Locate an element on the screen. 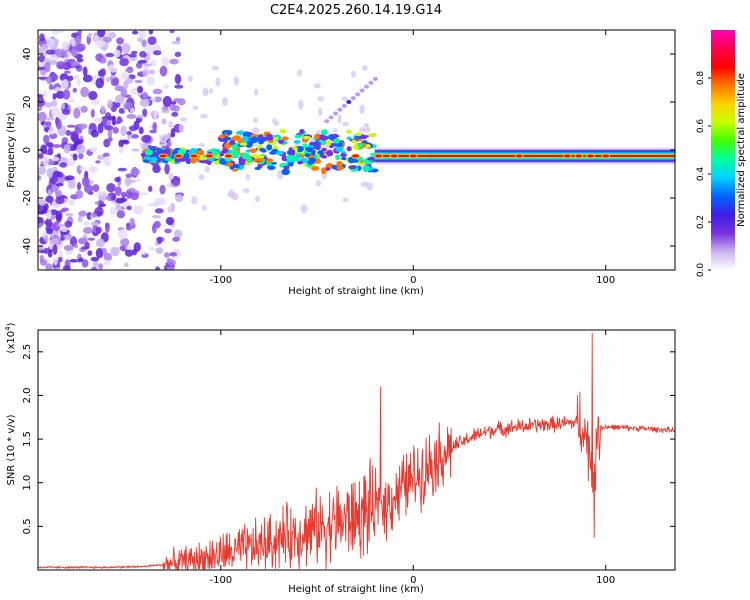  x-tick-label: 100 is located at coordinates (605, 580).